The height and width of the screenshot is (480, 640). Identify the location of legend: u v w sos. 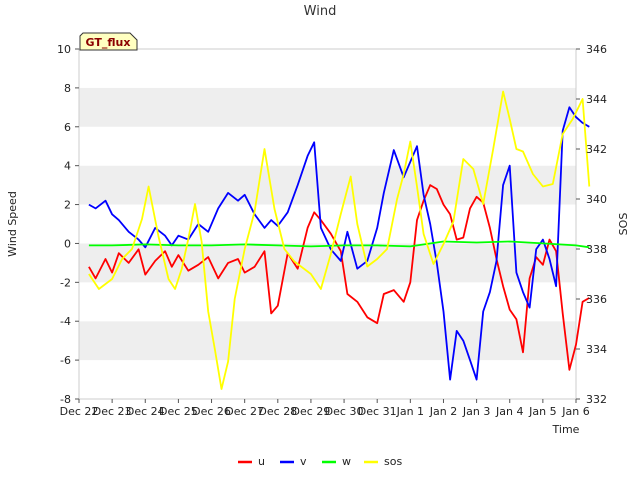
(320, 461).